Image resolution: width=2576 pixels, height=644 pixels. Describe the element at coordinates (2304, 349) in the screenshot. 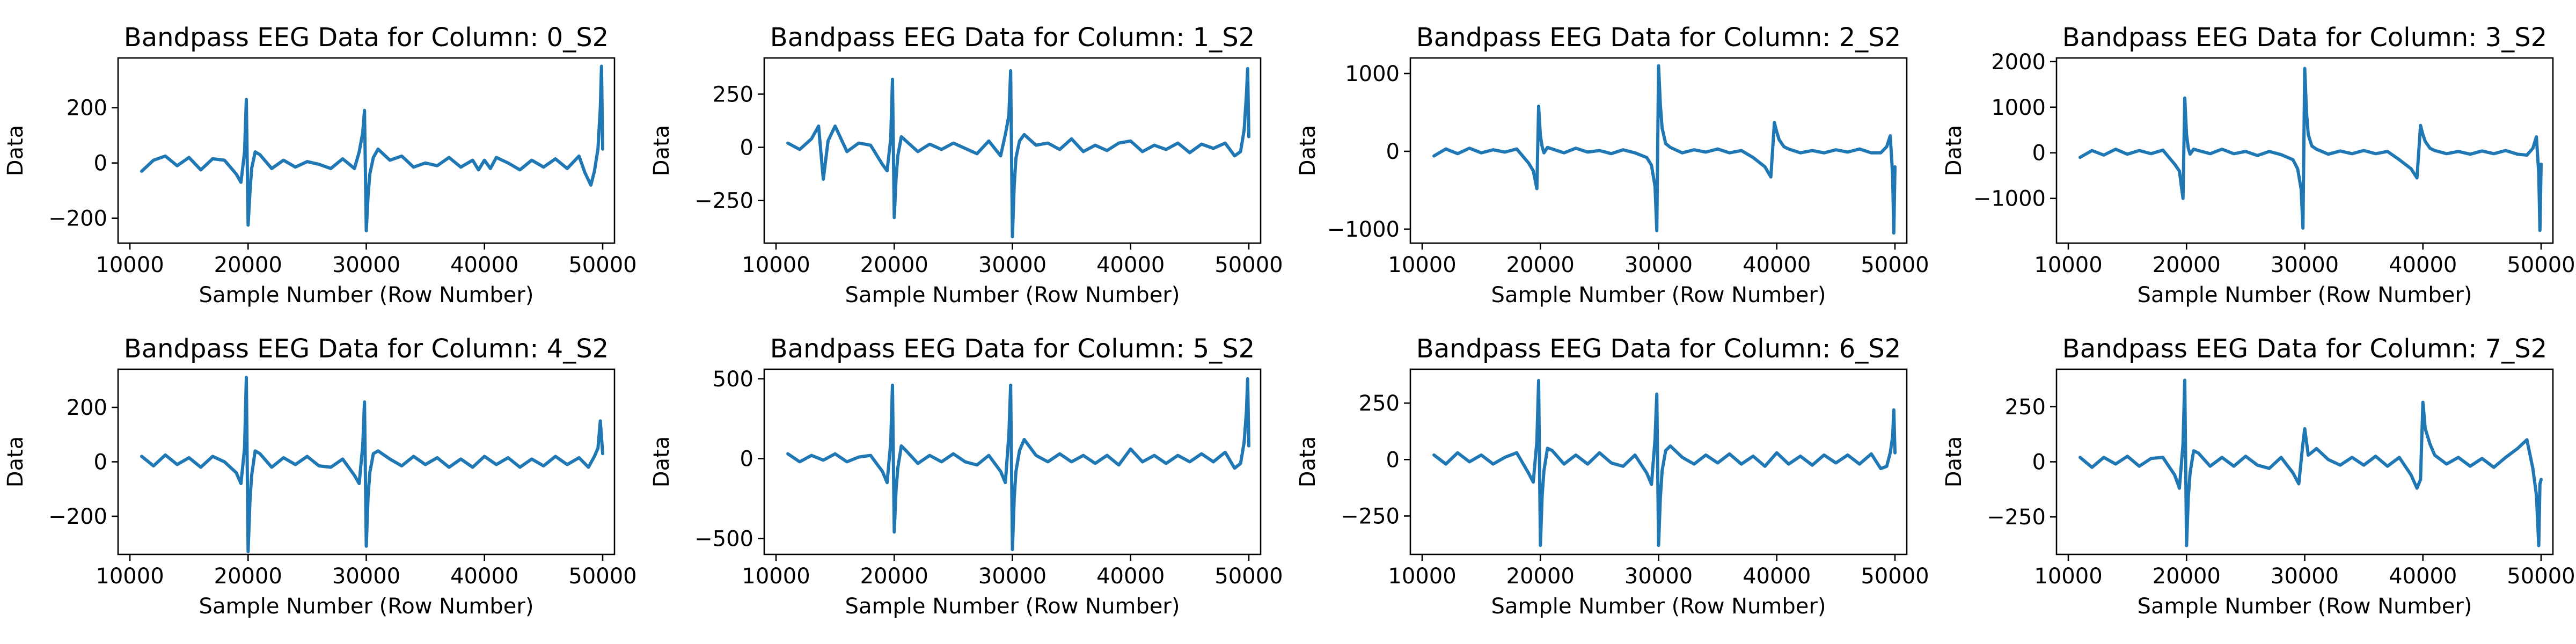

I see `chart-title: Bandpass EEG Data for Column: 7_S2` at that location.